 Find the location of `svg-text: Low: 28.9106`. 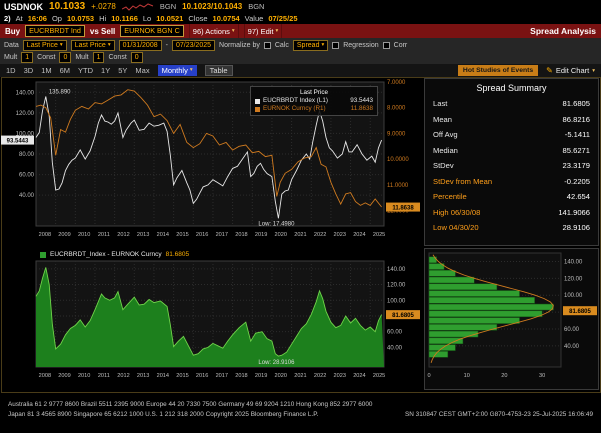

svg-text: Low: 28.9106 is located at coordinates (276, 363).